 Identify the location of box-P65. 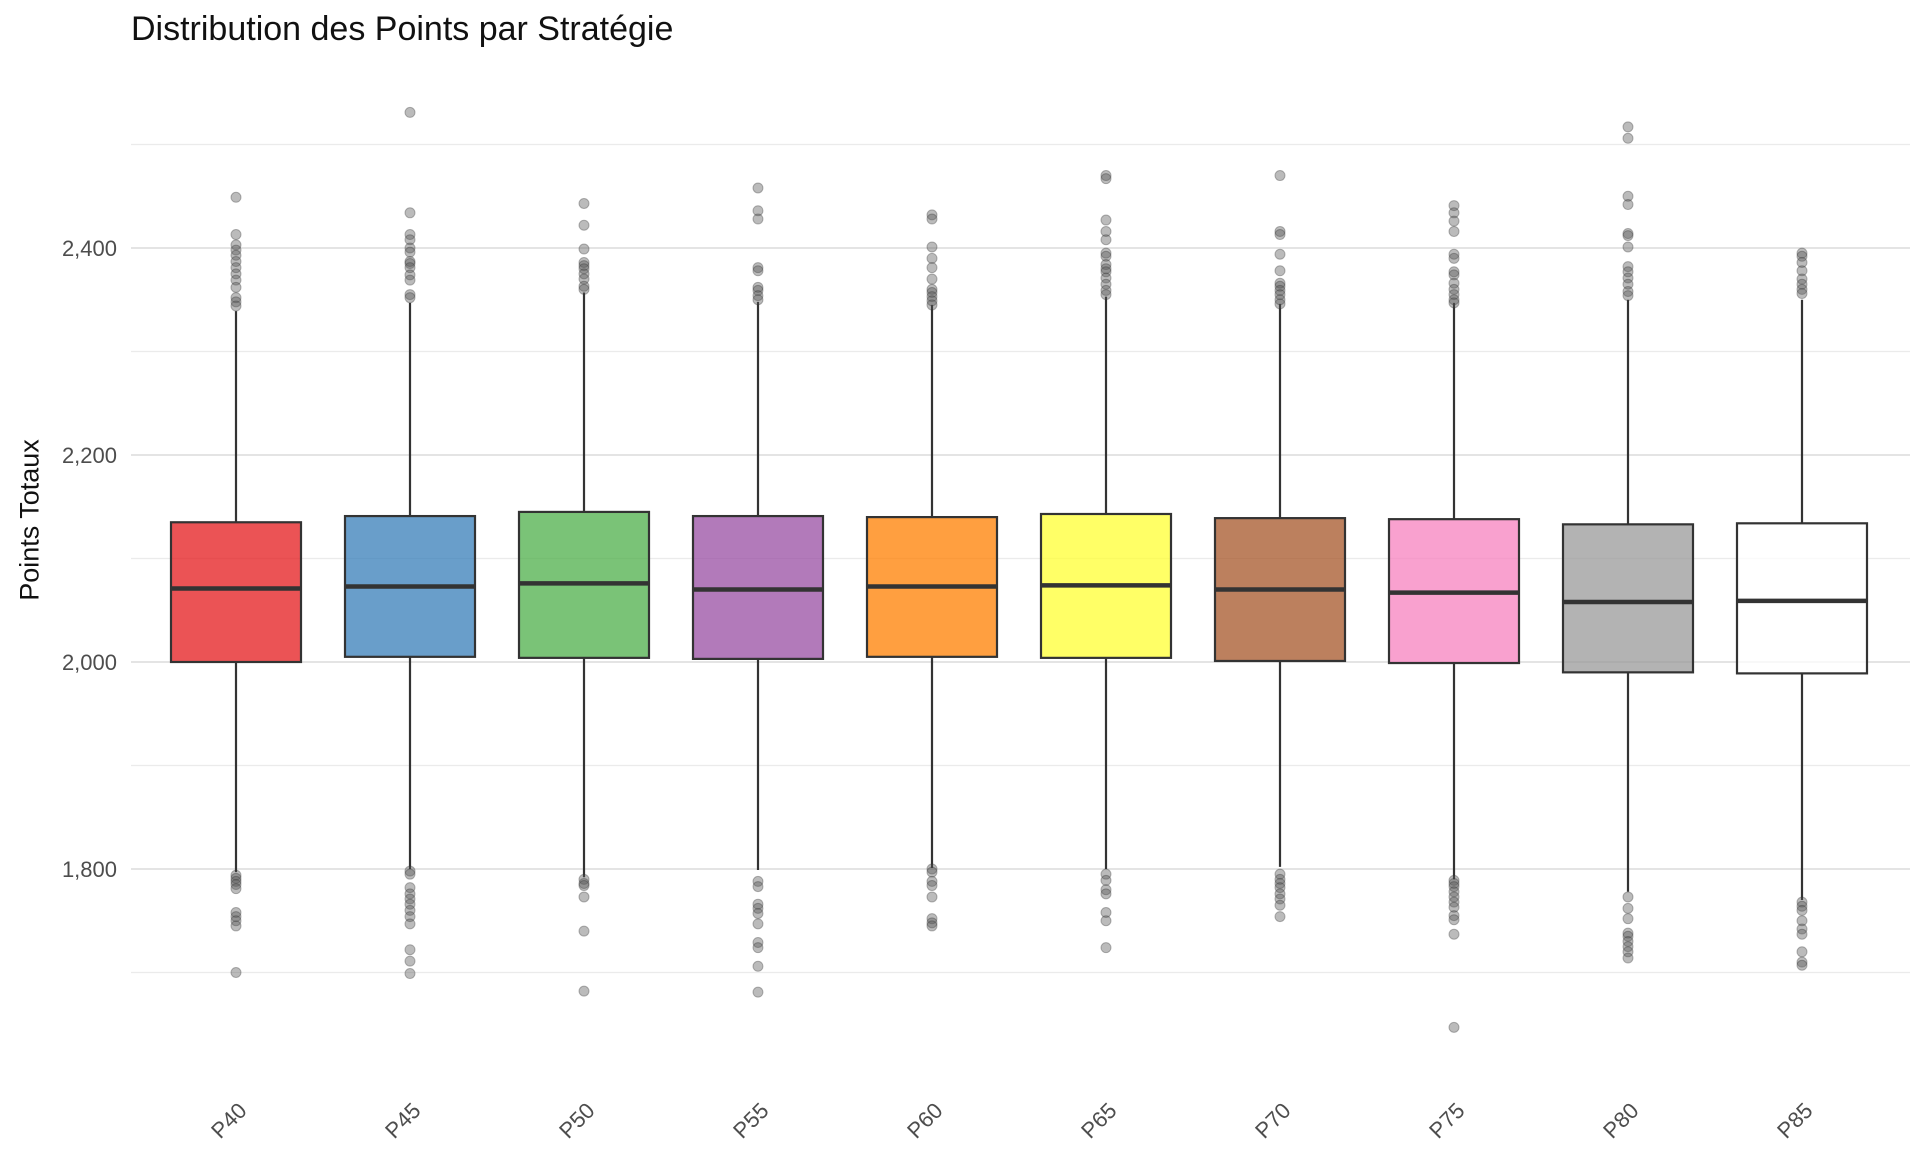
(1106, 562).